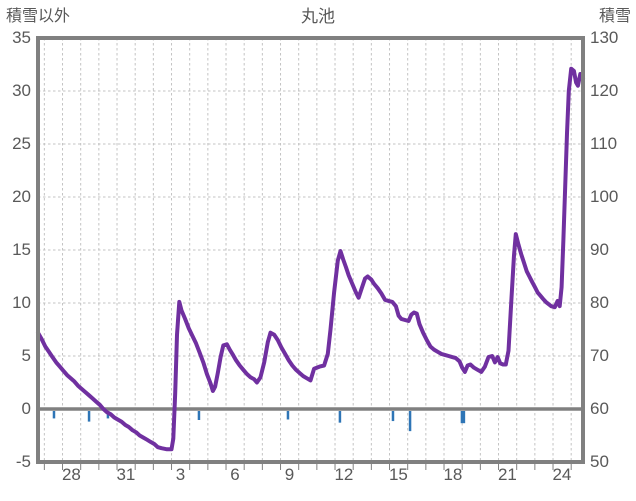  I want to click on left-axis-tick-label: 35, so click(21, 37).